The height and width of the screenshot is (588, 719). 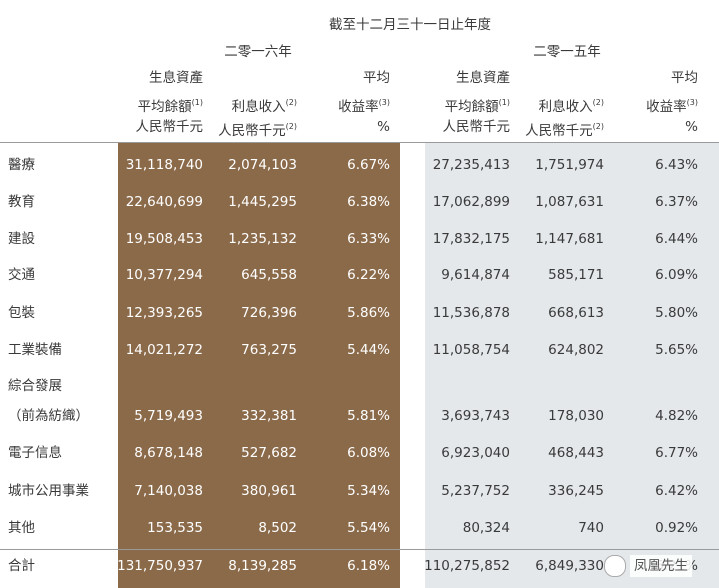 I want to click on cell: 22,640,699, so click(x=164, y=202).